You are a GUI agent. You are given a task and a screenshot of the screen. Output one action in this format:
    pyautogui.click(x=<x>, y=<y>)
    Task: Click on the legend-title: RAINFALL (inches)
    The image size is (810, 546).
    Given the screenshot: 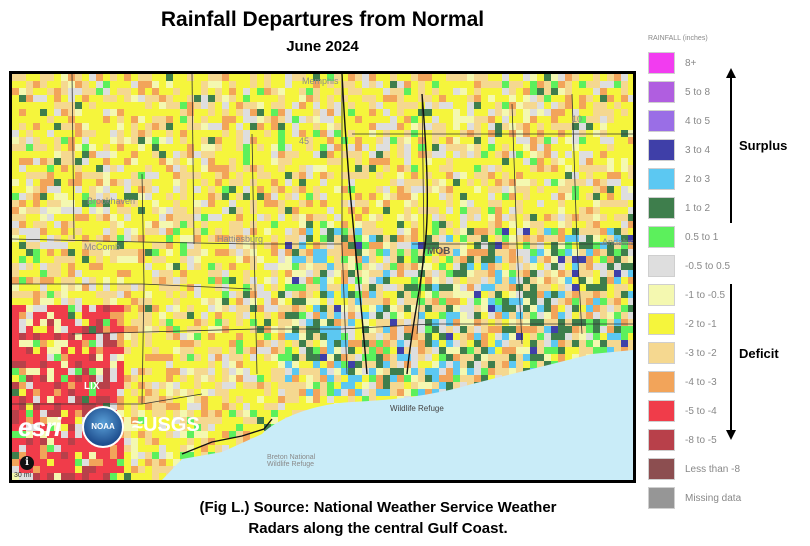 What is the action you would take?
    pyautogui.click(x=678, y=38)
    